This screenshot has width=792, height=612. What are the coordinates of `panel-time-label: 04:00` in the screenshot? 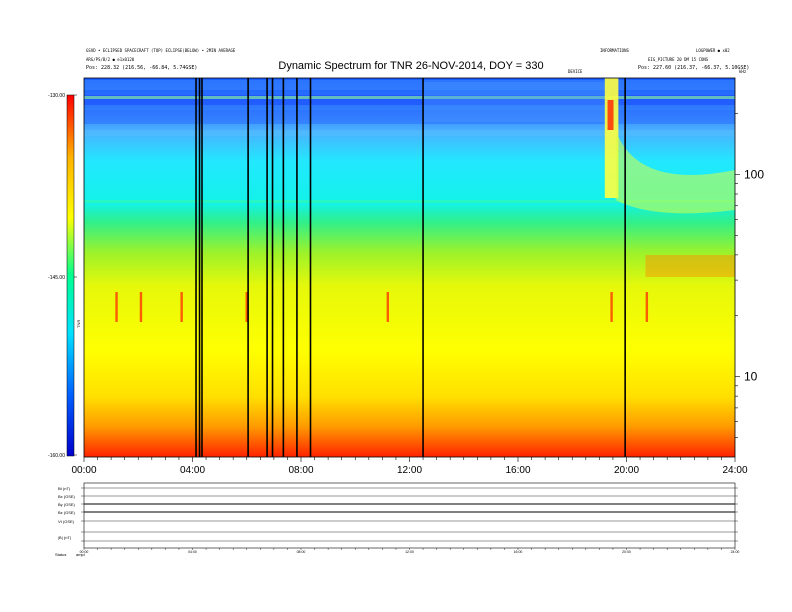 It's located at (192, 552).